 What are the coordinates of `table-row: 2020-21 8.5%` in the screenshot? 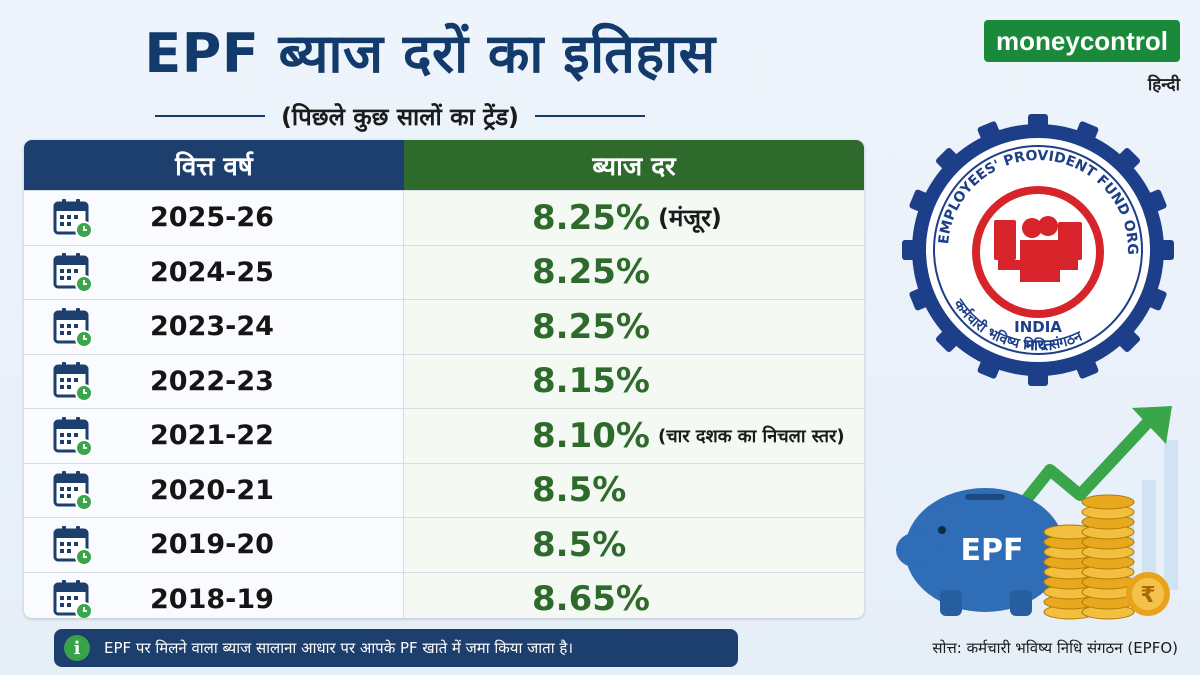 It's located at (444, 489).